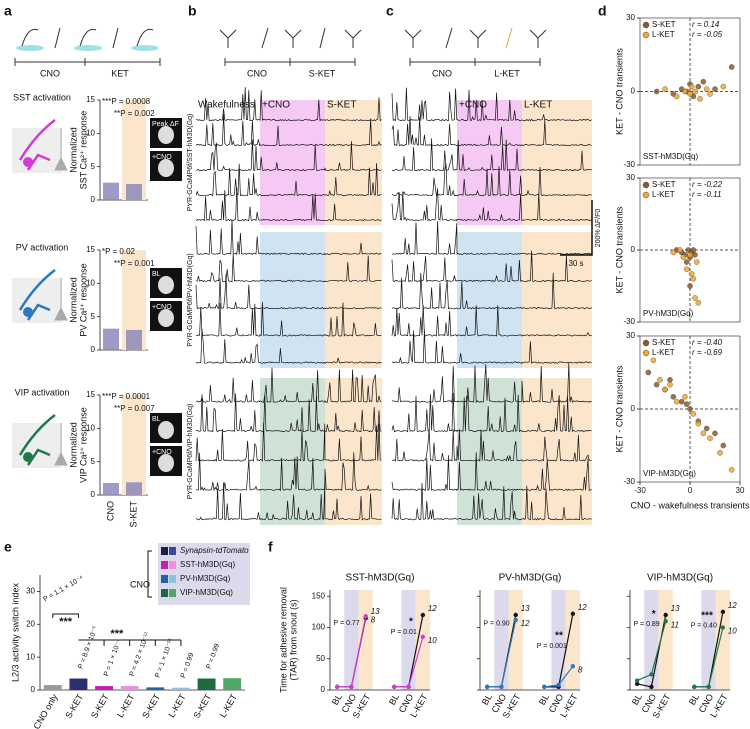  Describe the element at coordinates (214, 550) in the screenshot. I see `legend-label: Synapsin-tdTomato` at that location.